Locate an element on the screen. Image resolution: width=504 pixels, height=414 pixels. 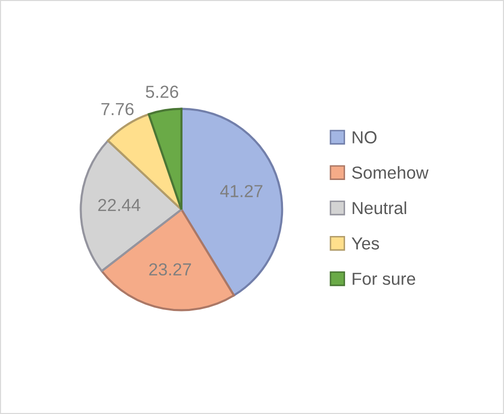
data-label: 23.27 is located at coordinates (170, 269).